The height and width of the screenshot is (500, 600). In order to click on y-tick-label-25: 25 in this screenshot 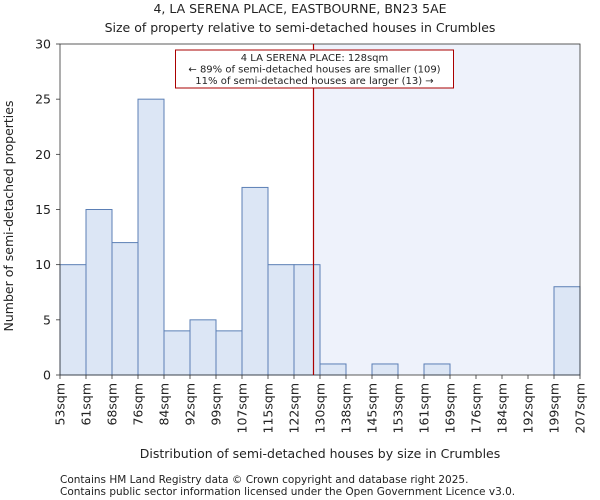, I will do `click(43, 99)`.